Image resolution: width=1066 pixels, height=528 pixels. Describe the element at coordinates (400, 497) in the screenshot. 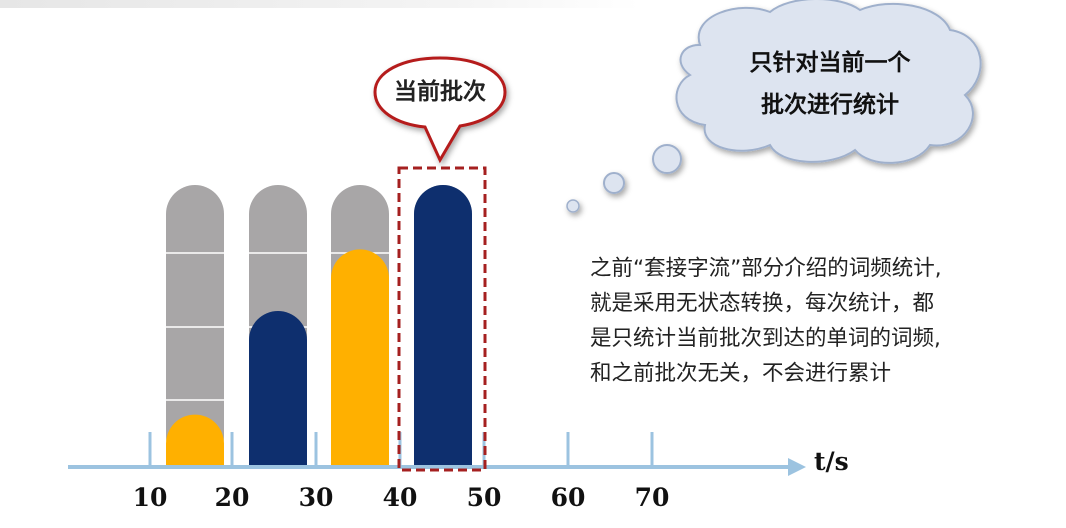

I see `tick-label-40: 40` at that location.